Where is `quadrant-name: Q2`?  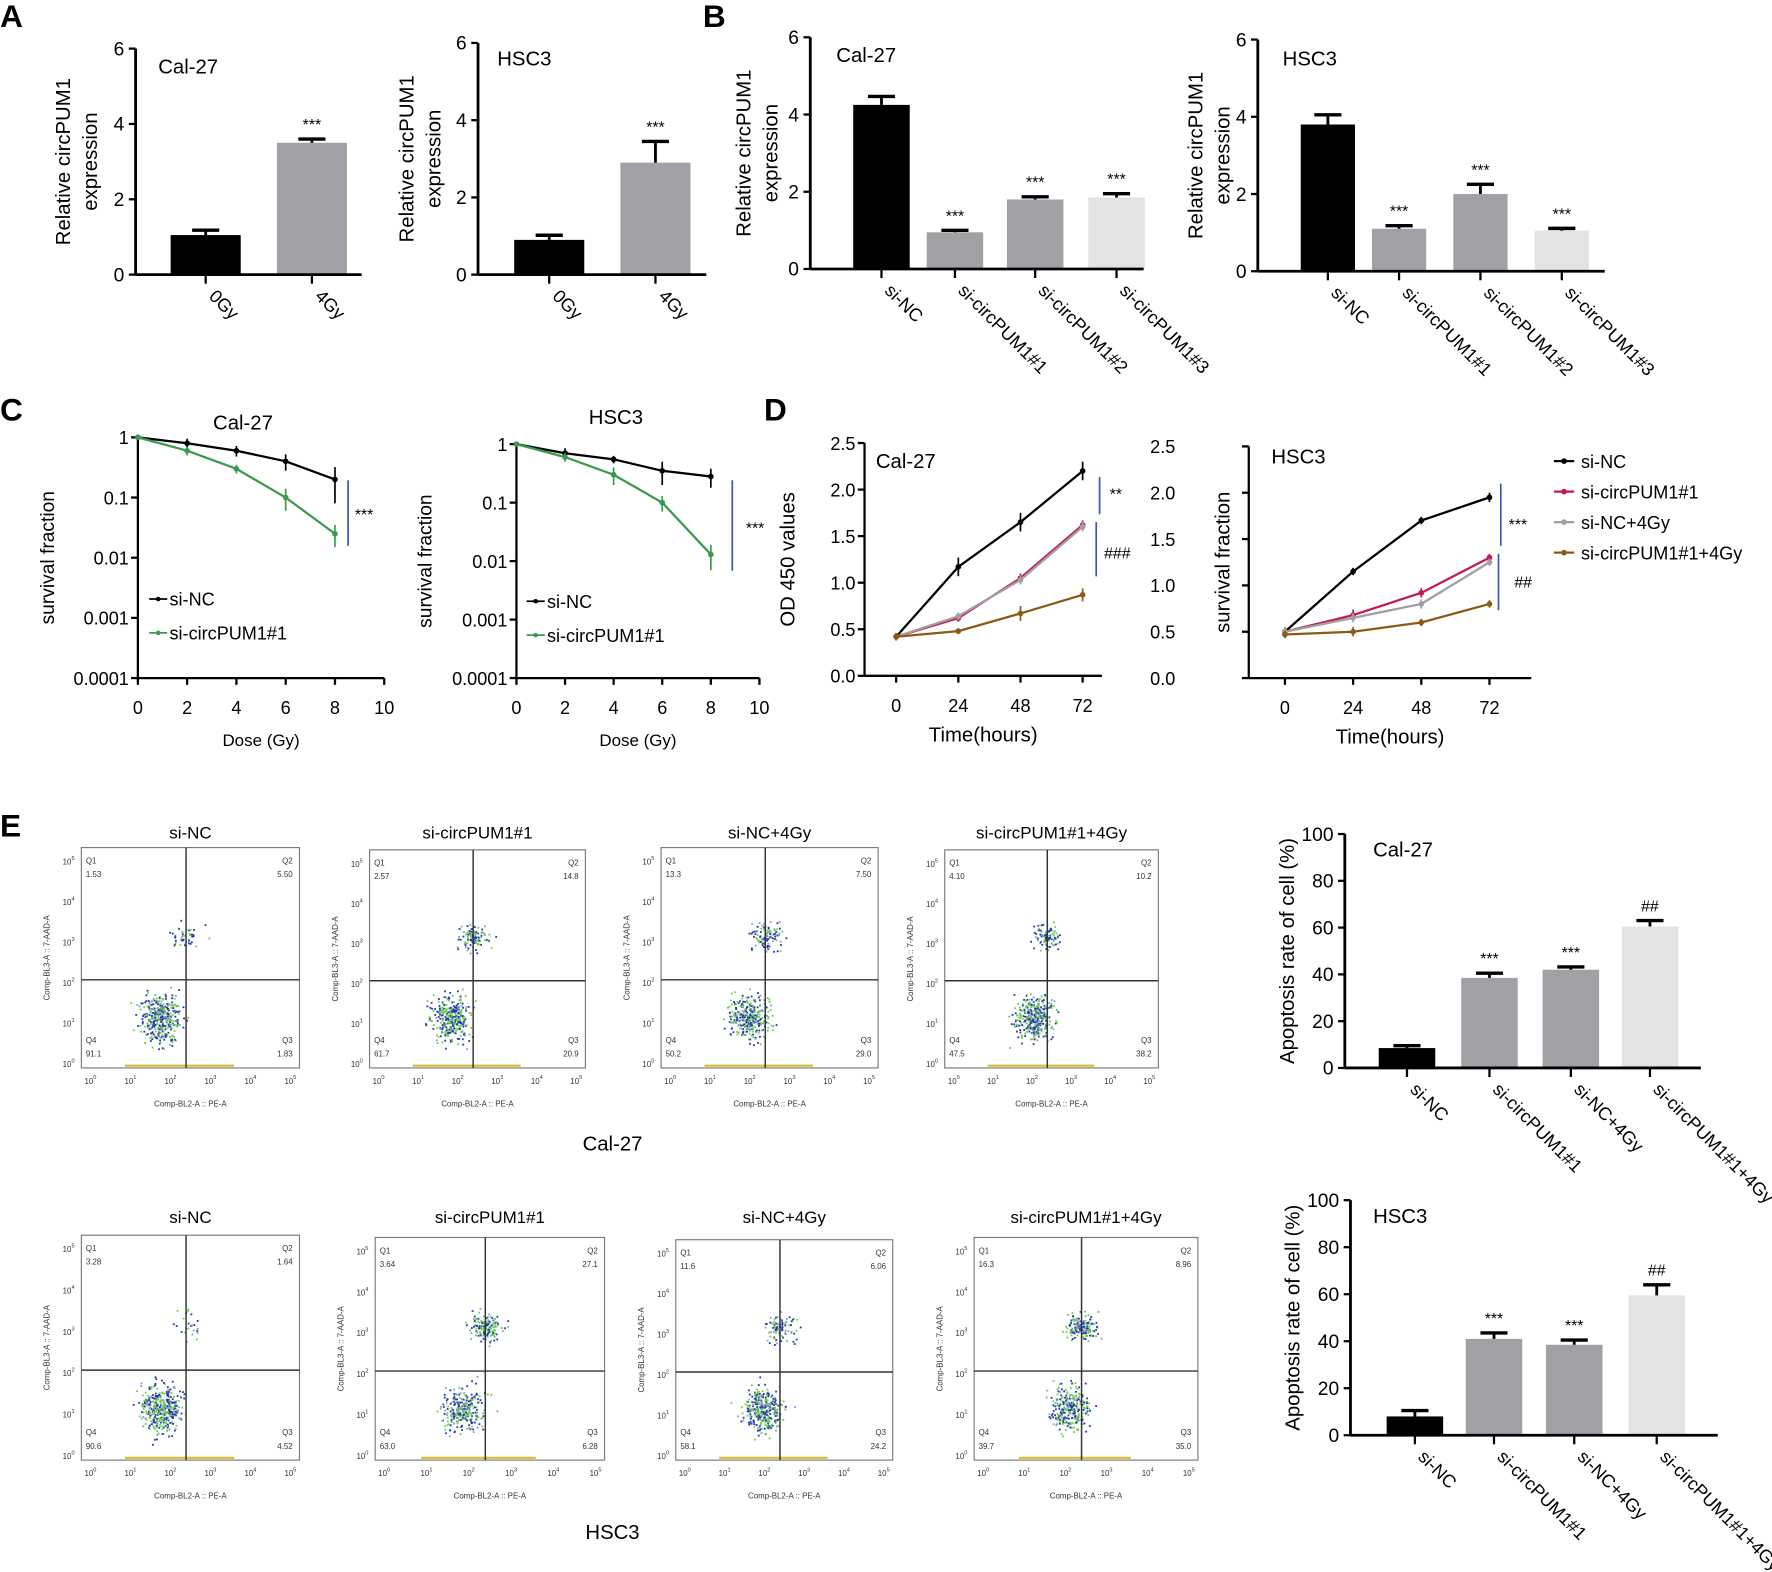 quadrant-name: Q2 is located at coordinates (880, 1253).